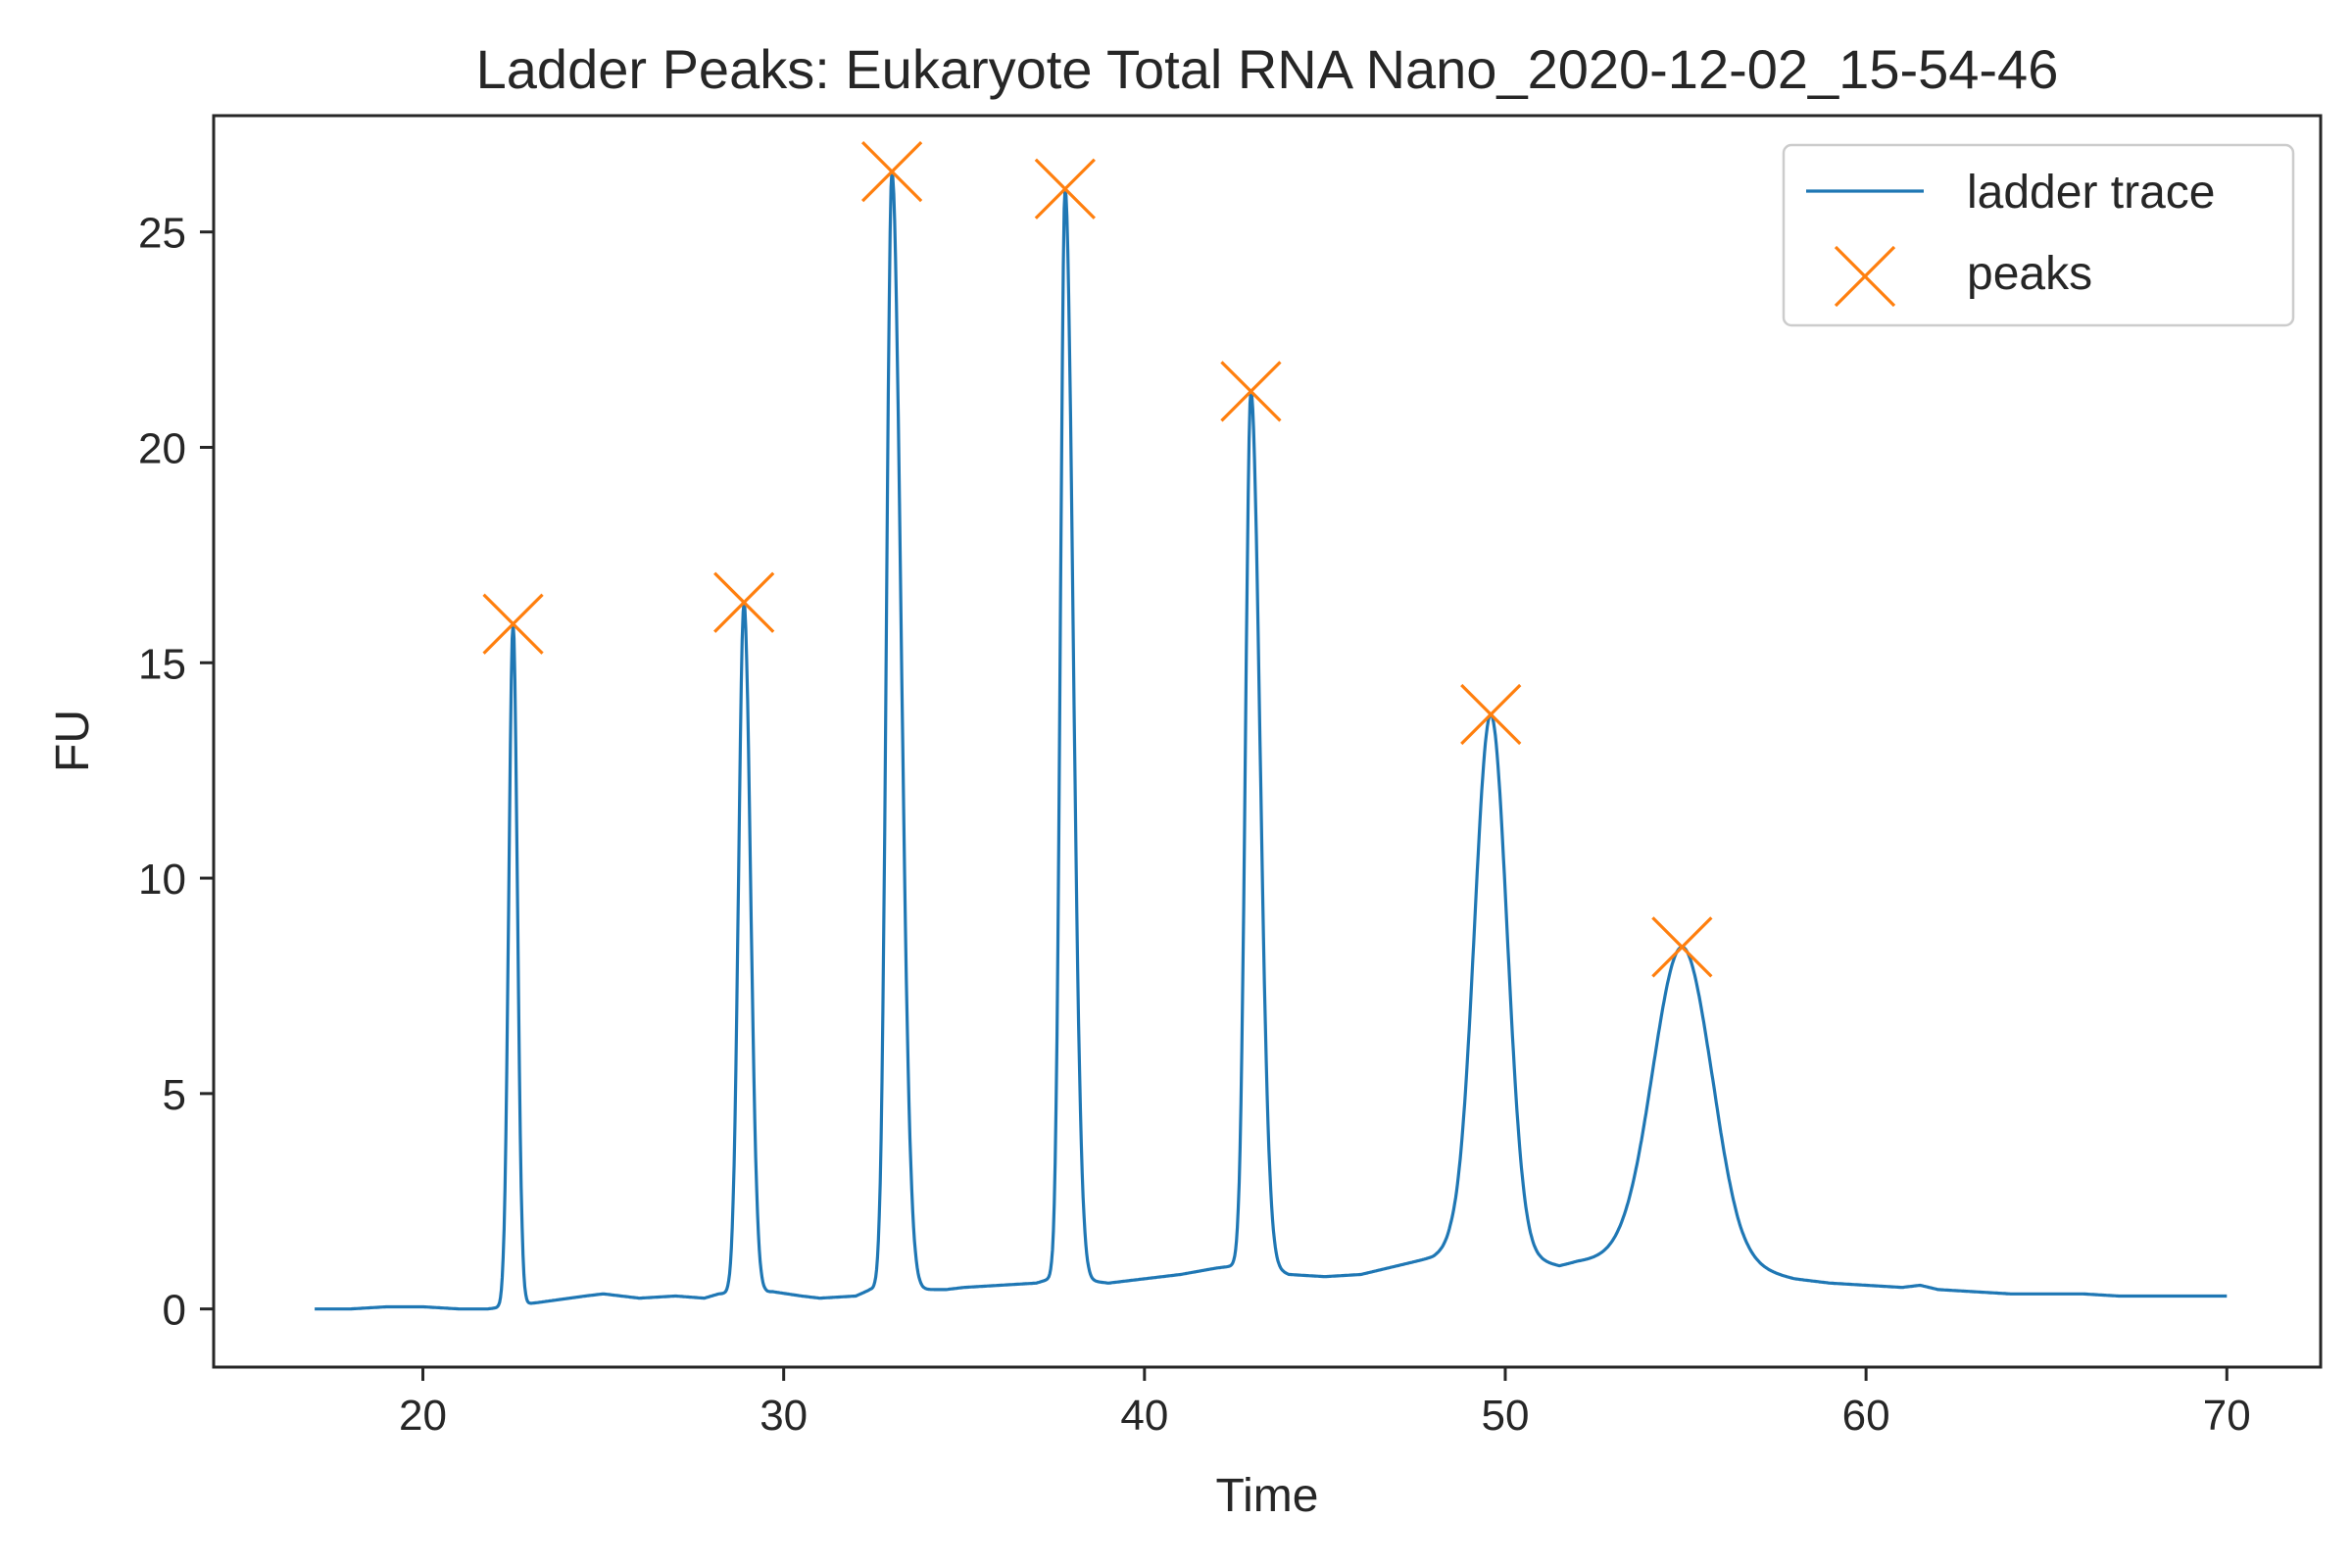 This screenshot has height=1568, width=2352. Describe the element at coordinates (162, 664) in the screenshot. I see `y-tick-label: 15` at that location.